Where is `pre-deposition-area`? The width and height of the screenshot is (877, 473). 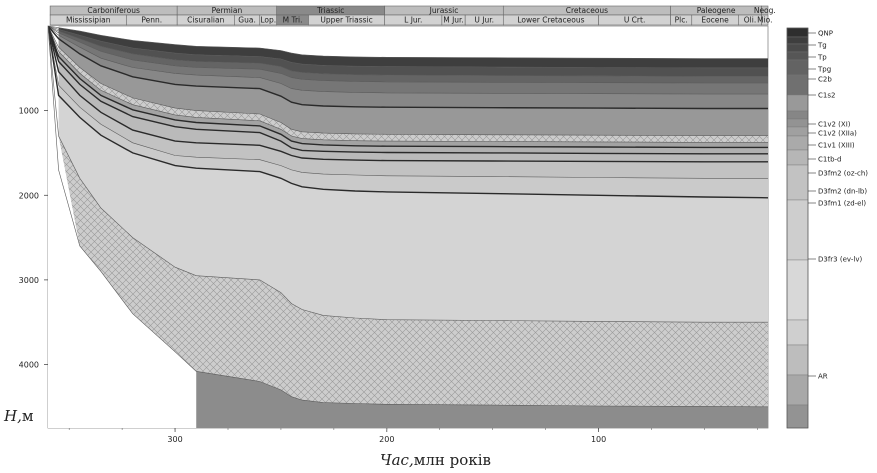
pre-deposition-area is located at coordinates (122, 227).